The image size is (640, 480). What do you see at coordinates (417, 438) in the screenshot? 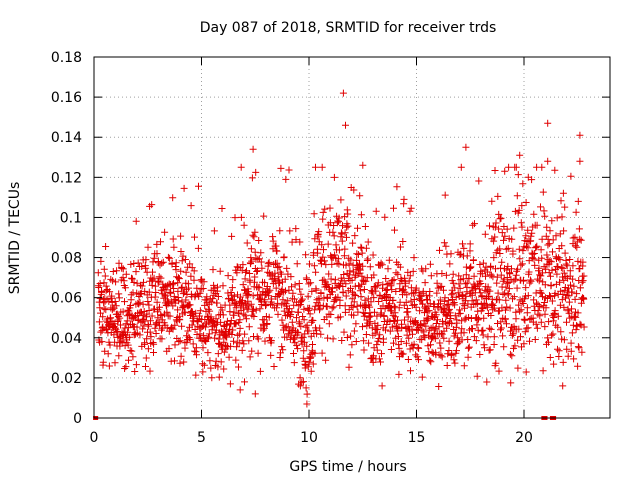
I see `x-tick-label: 15` at bounding box center [417, 438].